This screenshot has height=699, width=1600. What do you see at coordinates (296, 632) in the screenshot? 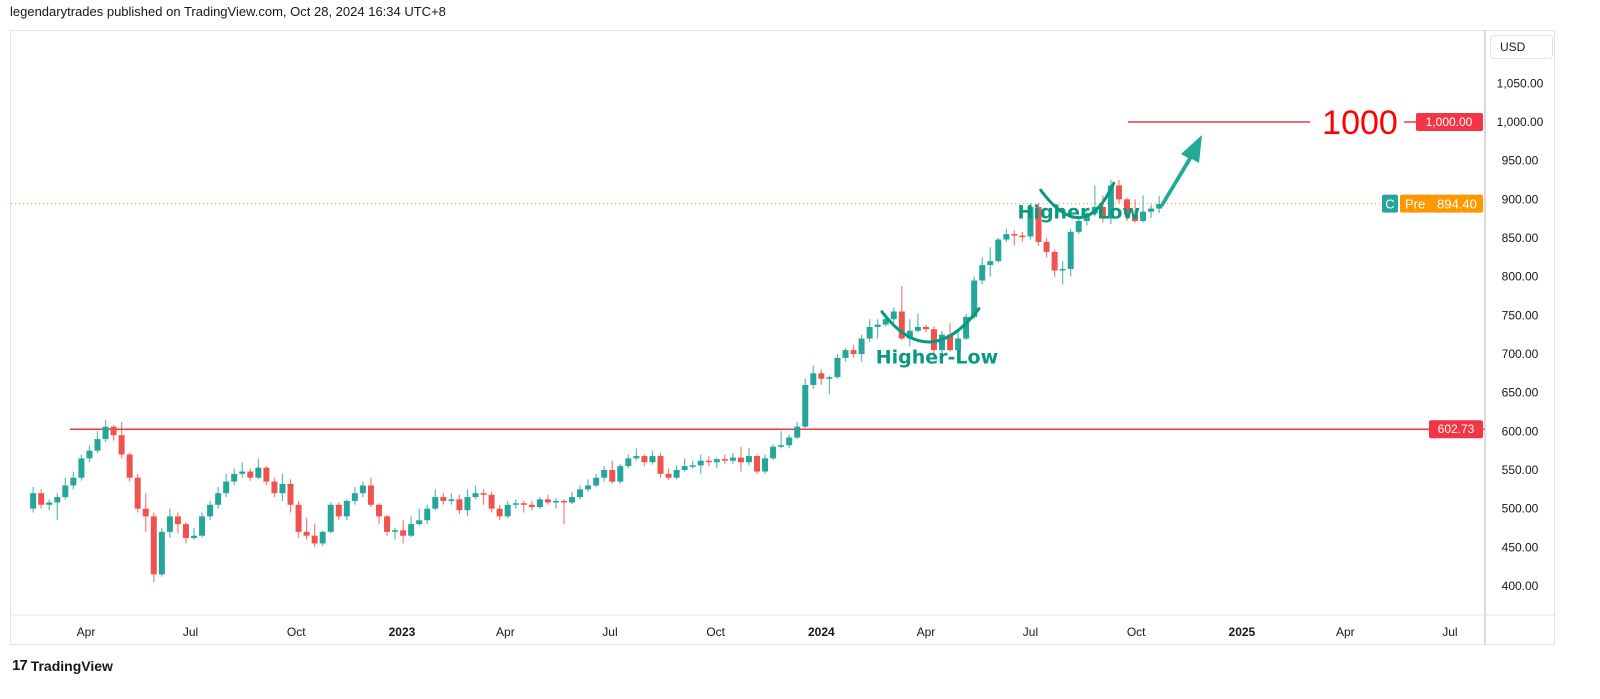
I see `x-tick-label: Oct` at bounding box center [296, 632].